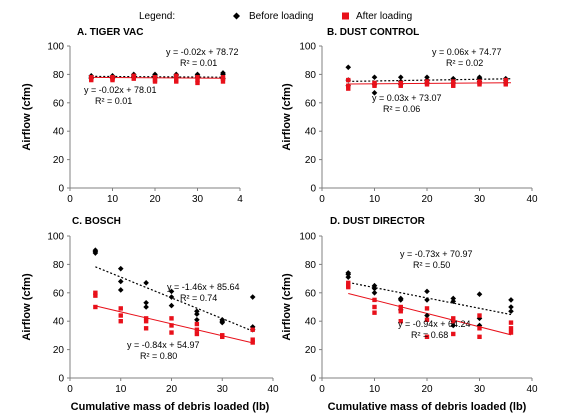  What do you see at coordinates (373, 32) in the screenshot?
I see `panel-title: B. DUST CONTROL` at bounding box center [373, 32].